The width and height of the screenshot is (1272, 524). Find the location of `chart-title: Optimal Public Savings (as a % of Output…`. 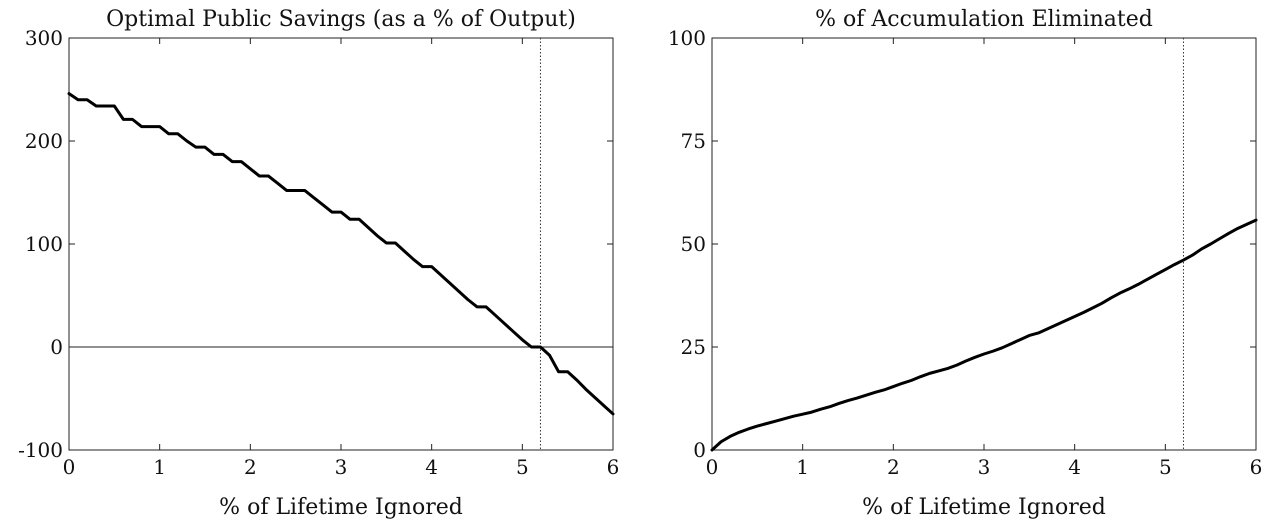

chart-title: Optimal Public Savings (as a % of Output… is located at coordinates (341, 19).